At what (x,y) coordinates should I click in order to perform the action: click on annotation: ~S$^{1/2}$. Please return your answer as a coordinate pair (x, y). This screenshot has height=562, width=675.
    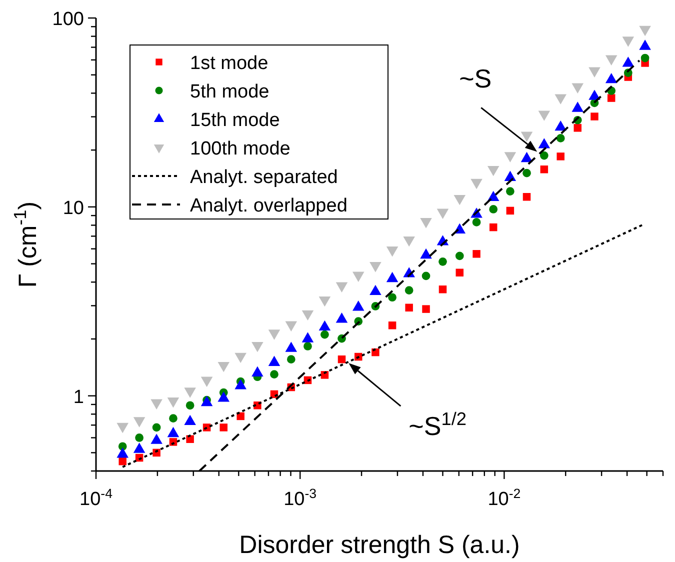
    Looking at the image, I should click on (437, 425).